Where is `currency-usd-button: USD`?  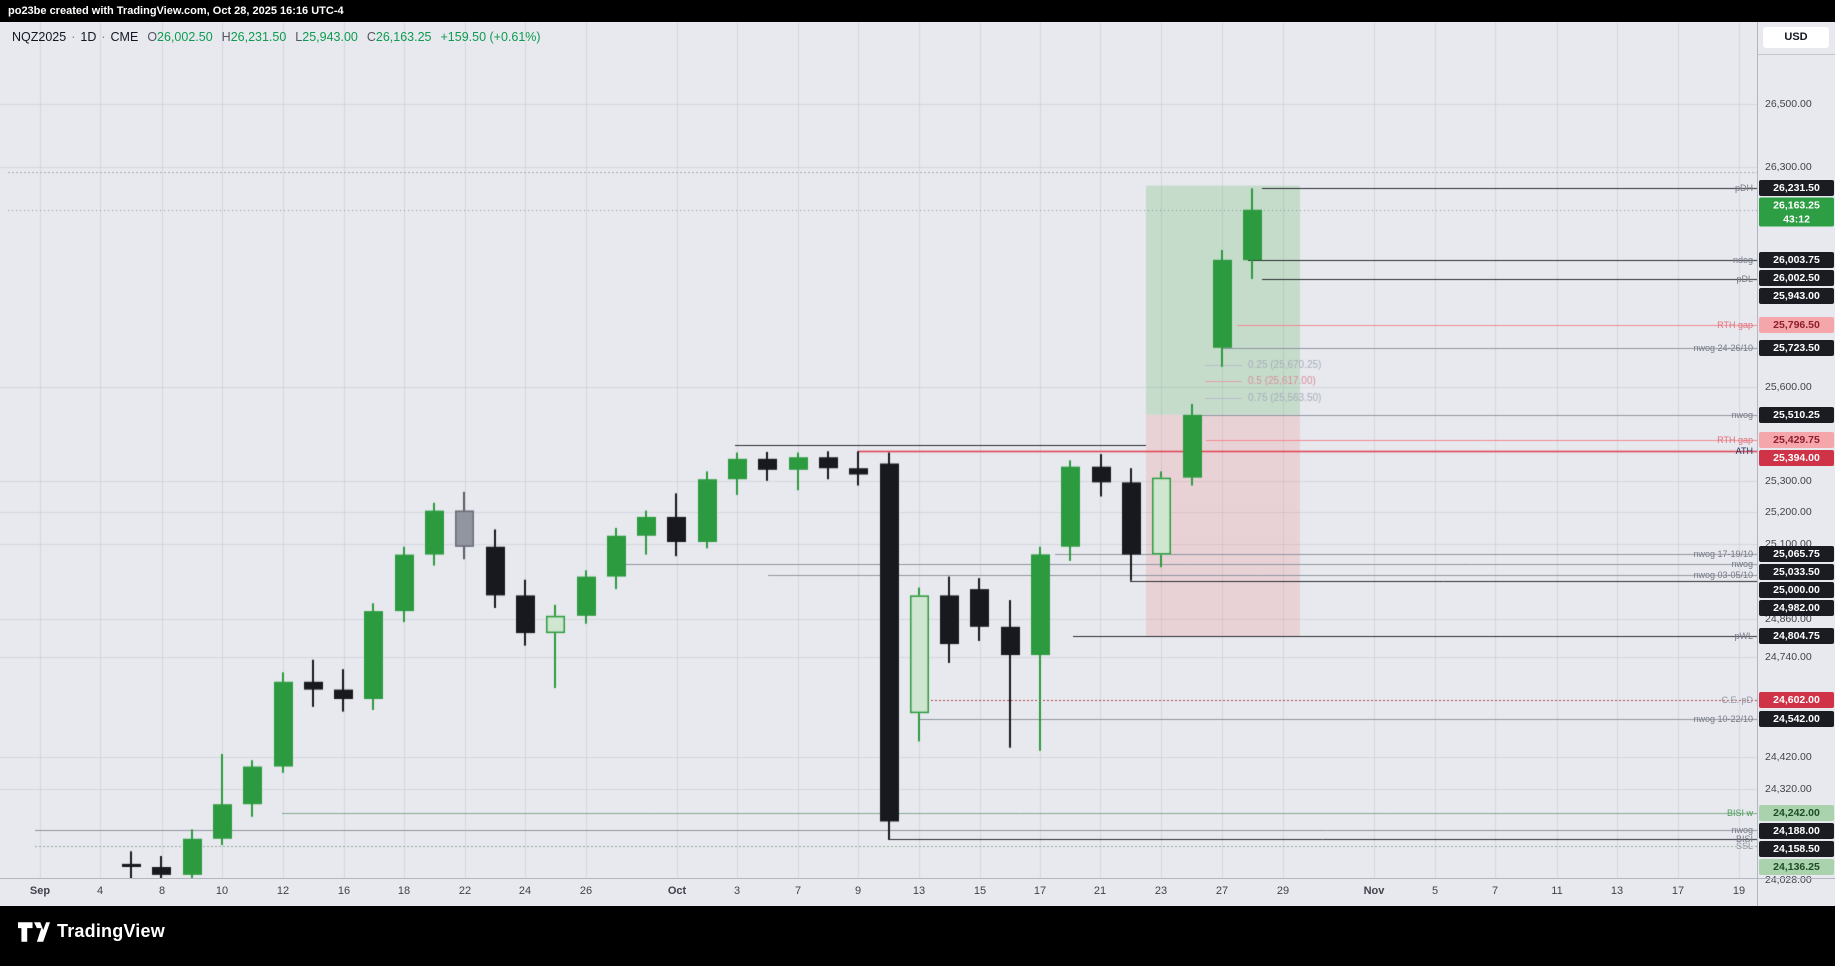 currency-usd-button: USD is located at coordinates (1796, 37).